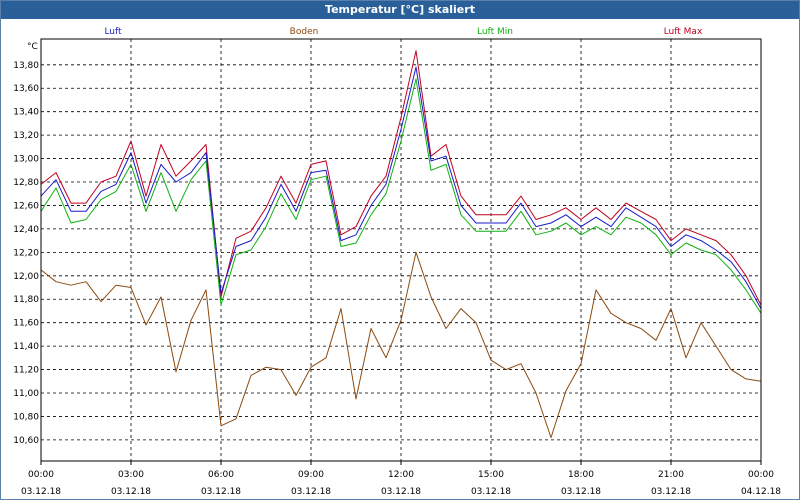  I want to click on y-axis-label: °C, so click(32, 47).